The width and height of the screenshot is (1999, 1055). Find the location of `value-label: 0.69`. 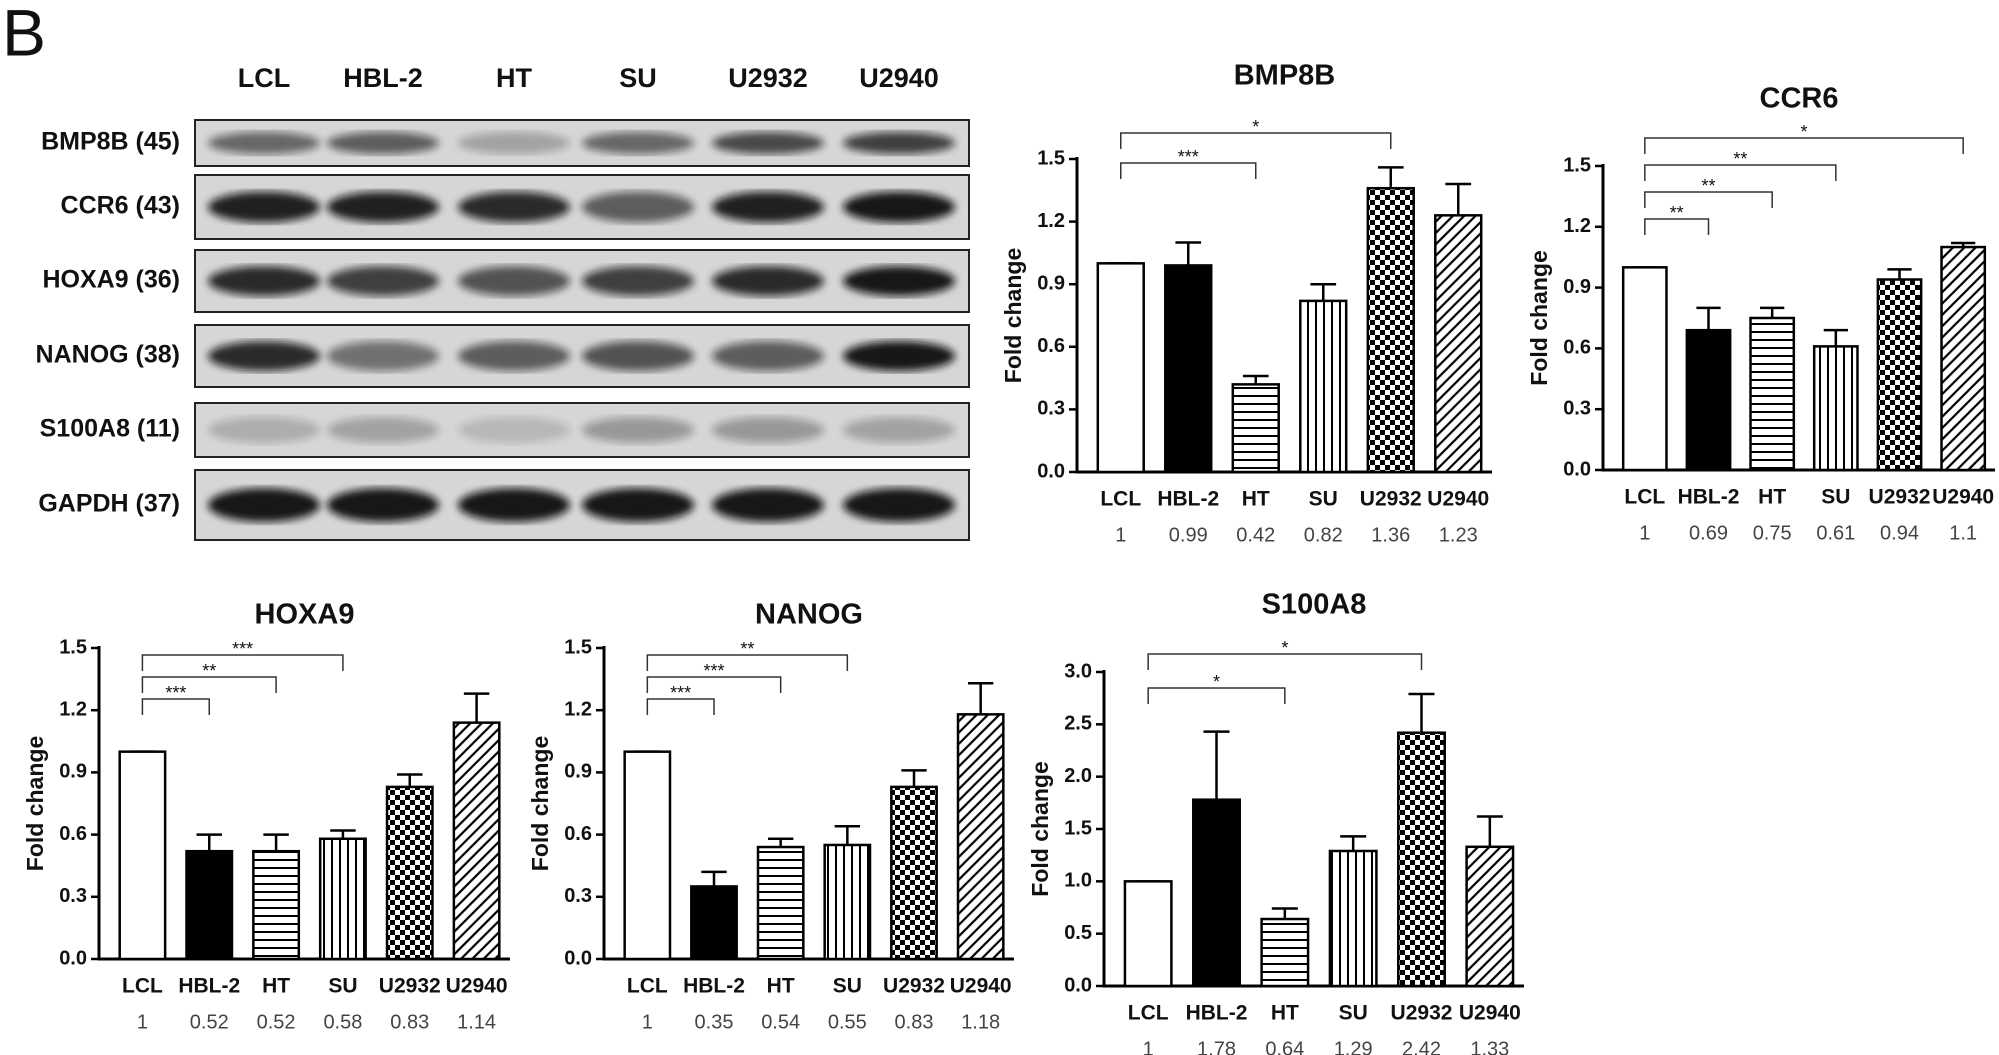

value-label: 0.69 is located at coordinates (1708, 533).